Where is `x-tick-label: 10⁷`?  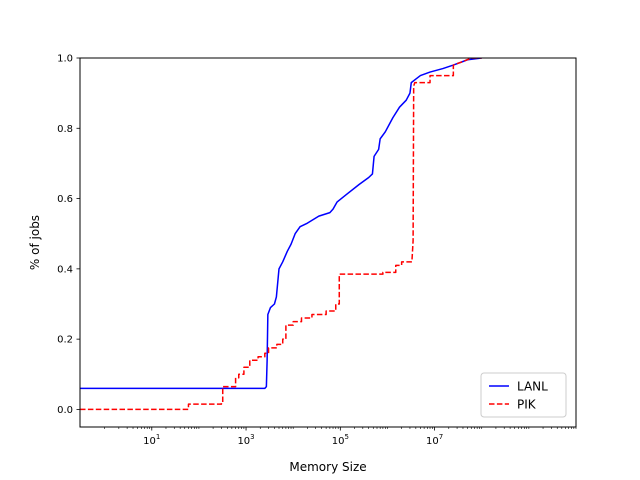 x-tick-label: 10⁷ is located at coordinates (434, 440).